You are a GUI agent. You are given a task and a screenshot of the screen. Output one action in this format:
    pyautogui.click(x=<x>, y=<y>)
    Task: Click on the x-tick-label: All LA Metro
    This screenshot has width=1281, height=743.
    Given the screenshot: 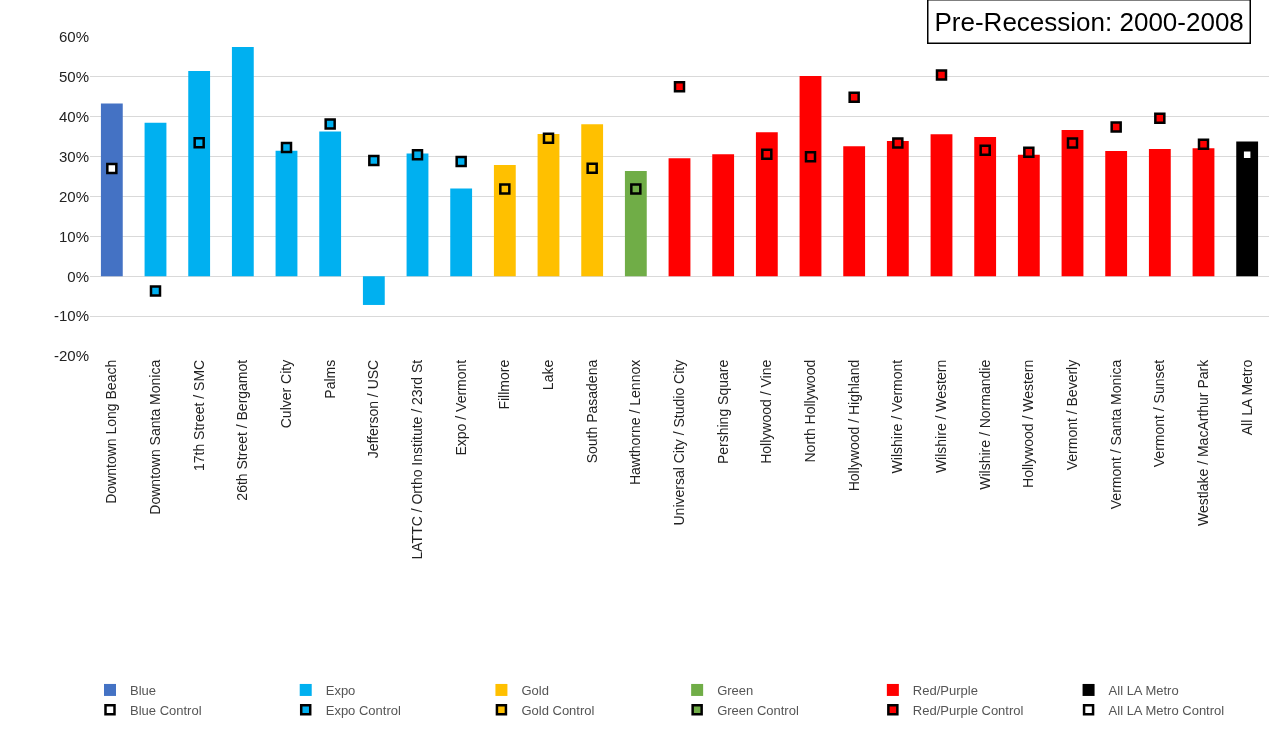 What is the action you would take?
    pyautogui.click(x=1246, y=397)
    